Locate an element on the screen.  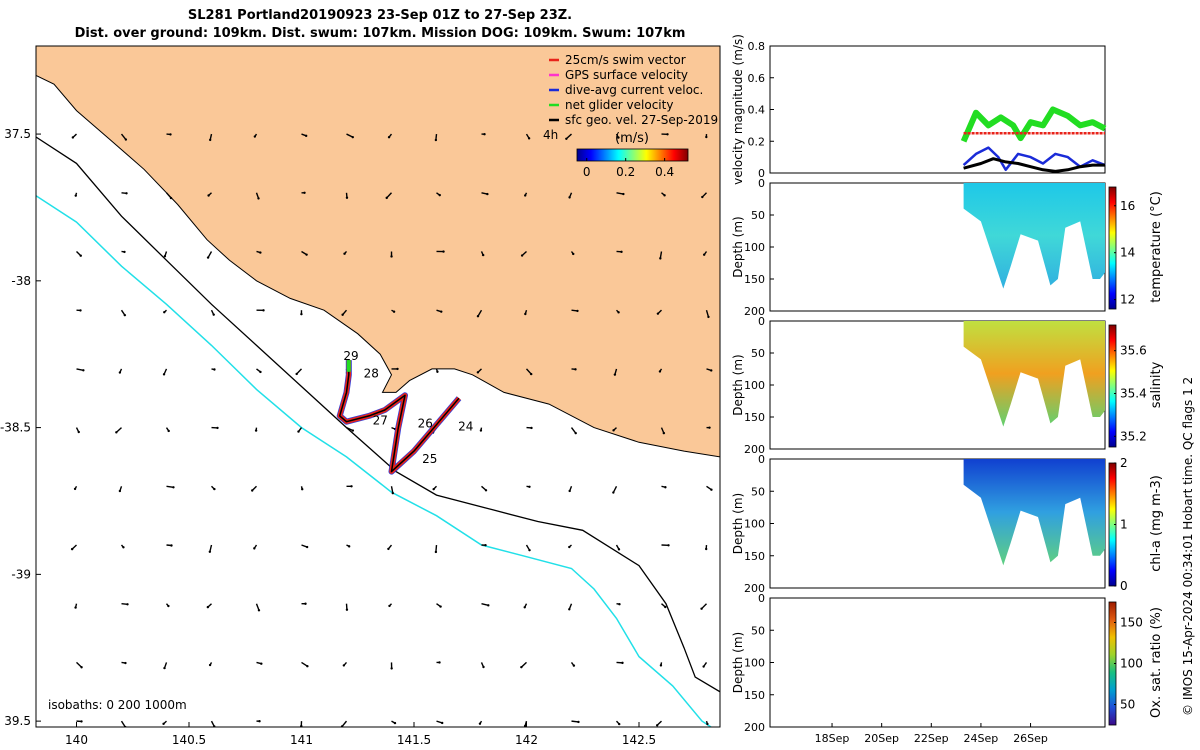
oxygen-y-tick-label: 0 is located at coordinates (761, 598).